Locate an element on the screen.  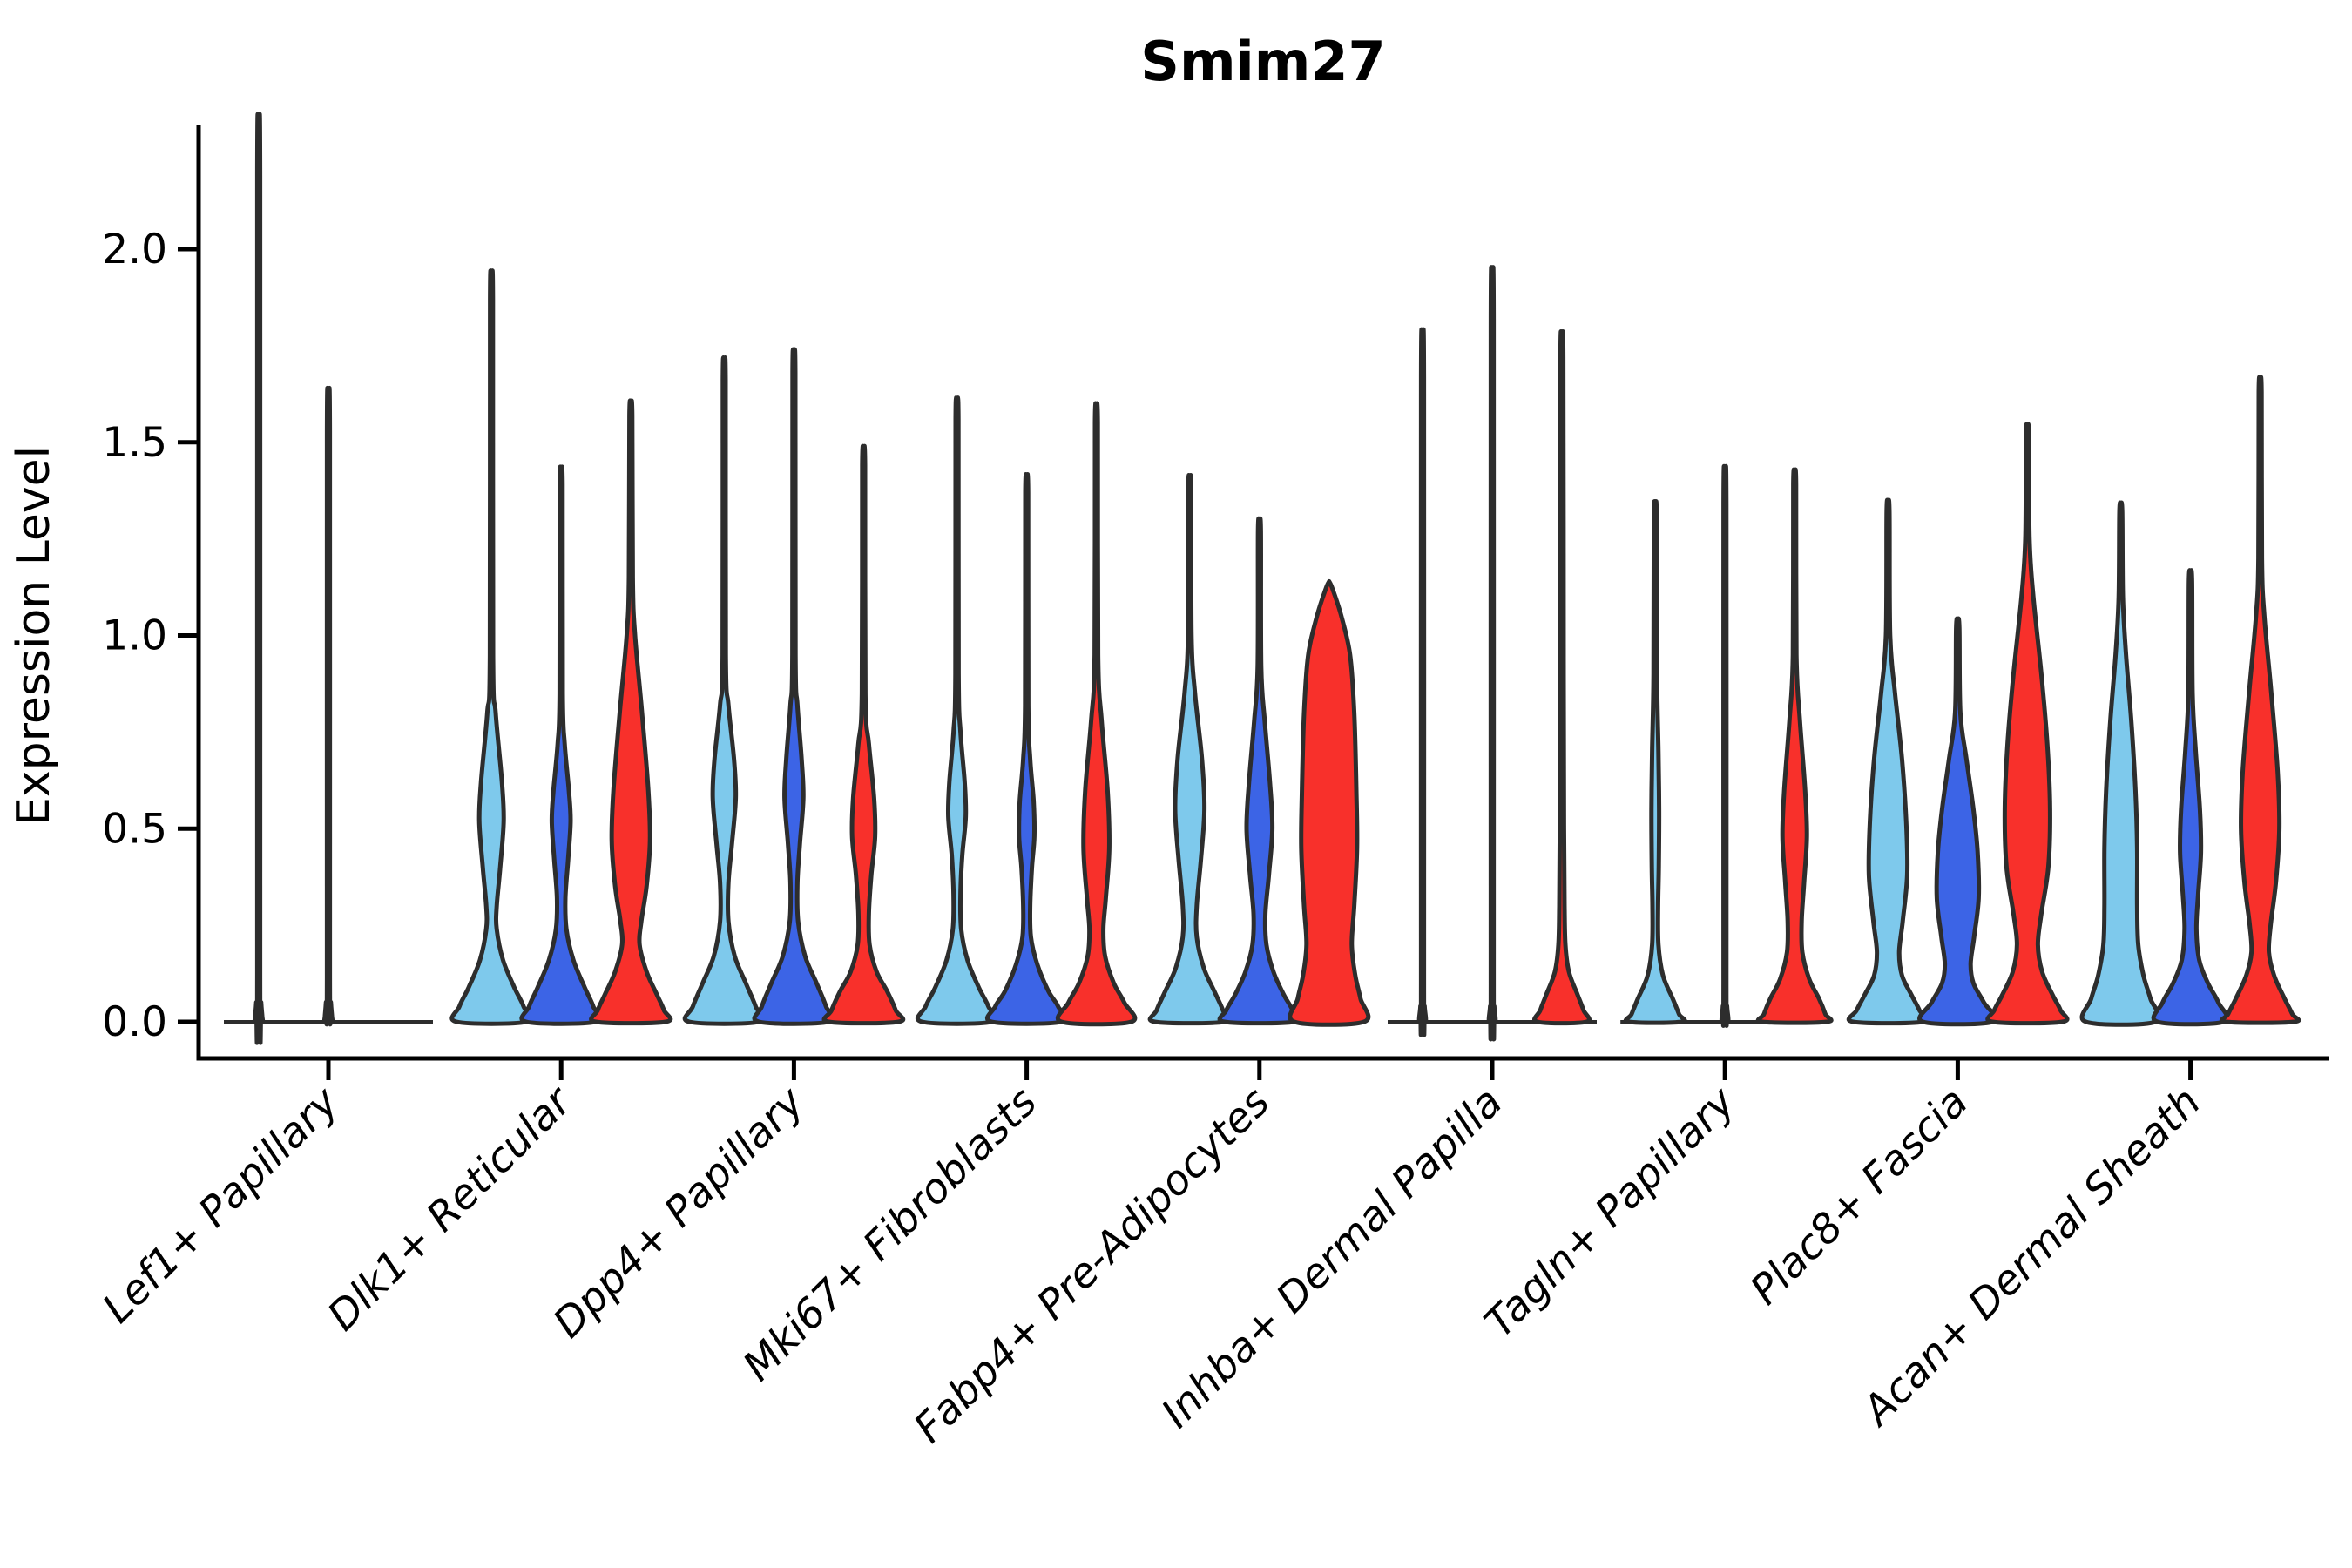
violin-inhba-light_blue is located at coordinates (1422, 682).